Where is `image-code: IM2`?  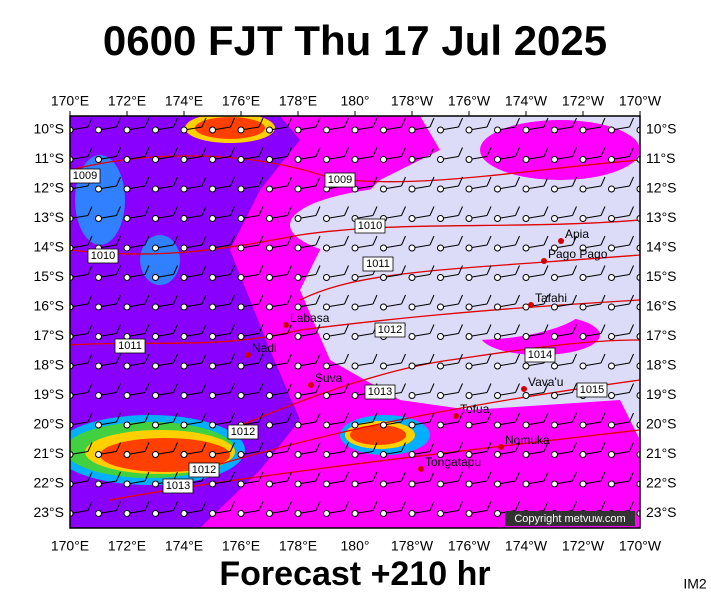
image-code: IM2 is located at coordinates (695, 584).